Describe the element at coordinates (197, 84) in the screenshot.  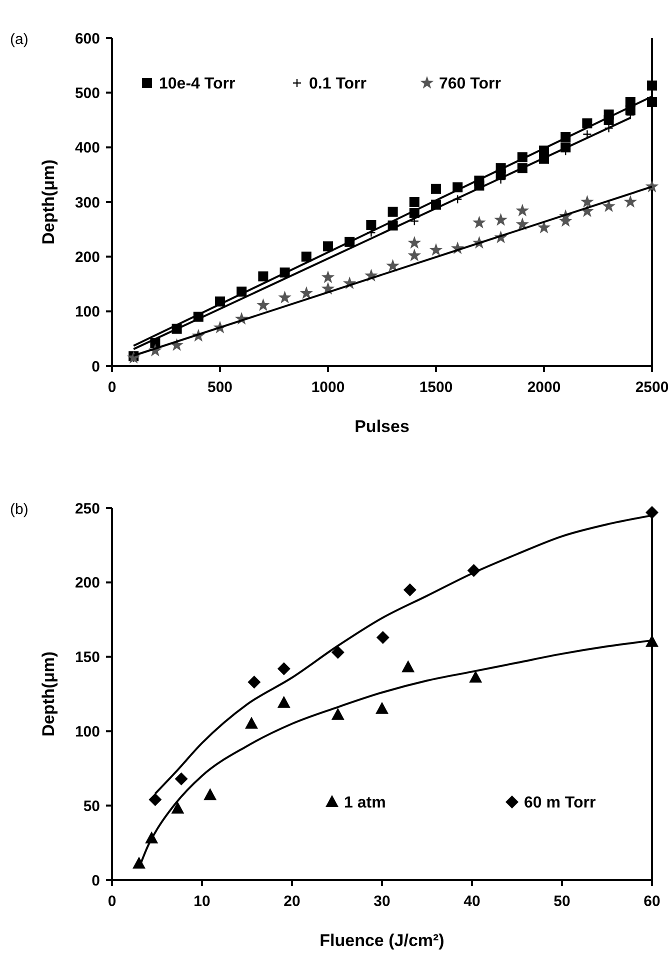
I see `legend-label: 10e-4 Torr` at that location.